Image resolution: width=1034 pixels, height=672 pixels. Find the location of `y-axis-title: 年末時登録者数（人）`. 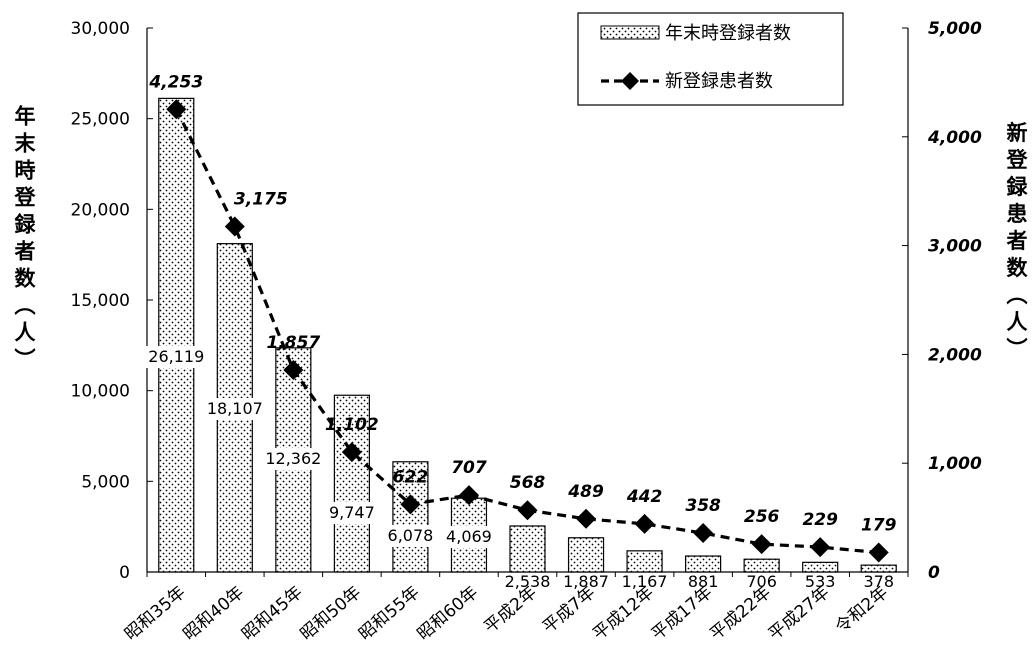

y-axis-title: 年末時登録者数（人） is located at coordinates (24, 239).